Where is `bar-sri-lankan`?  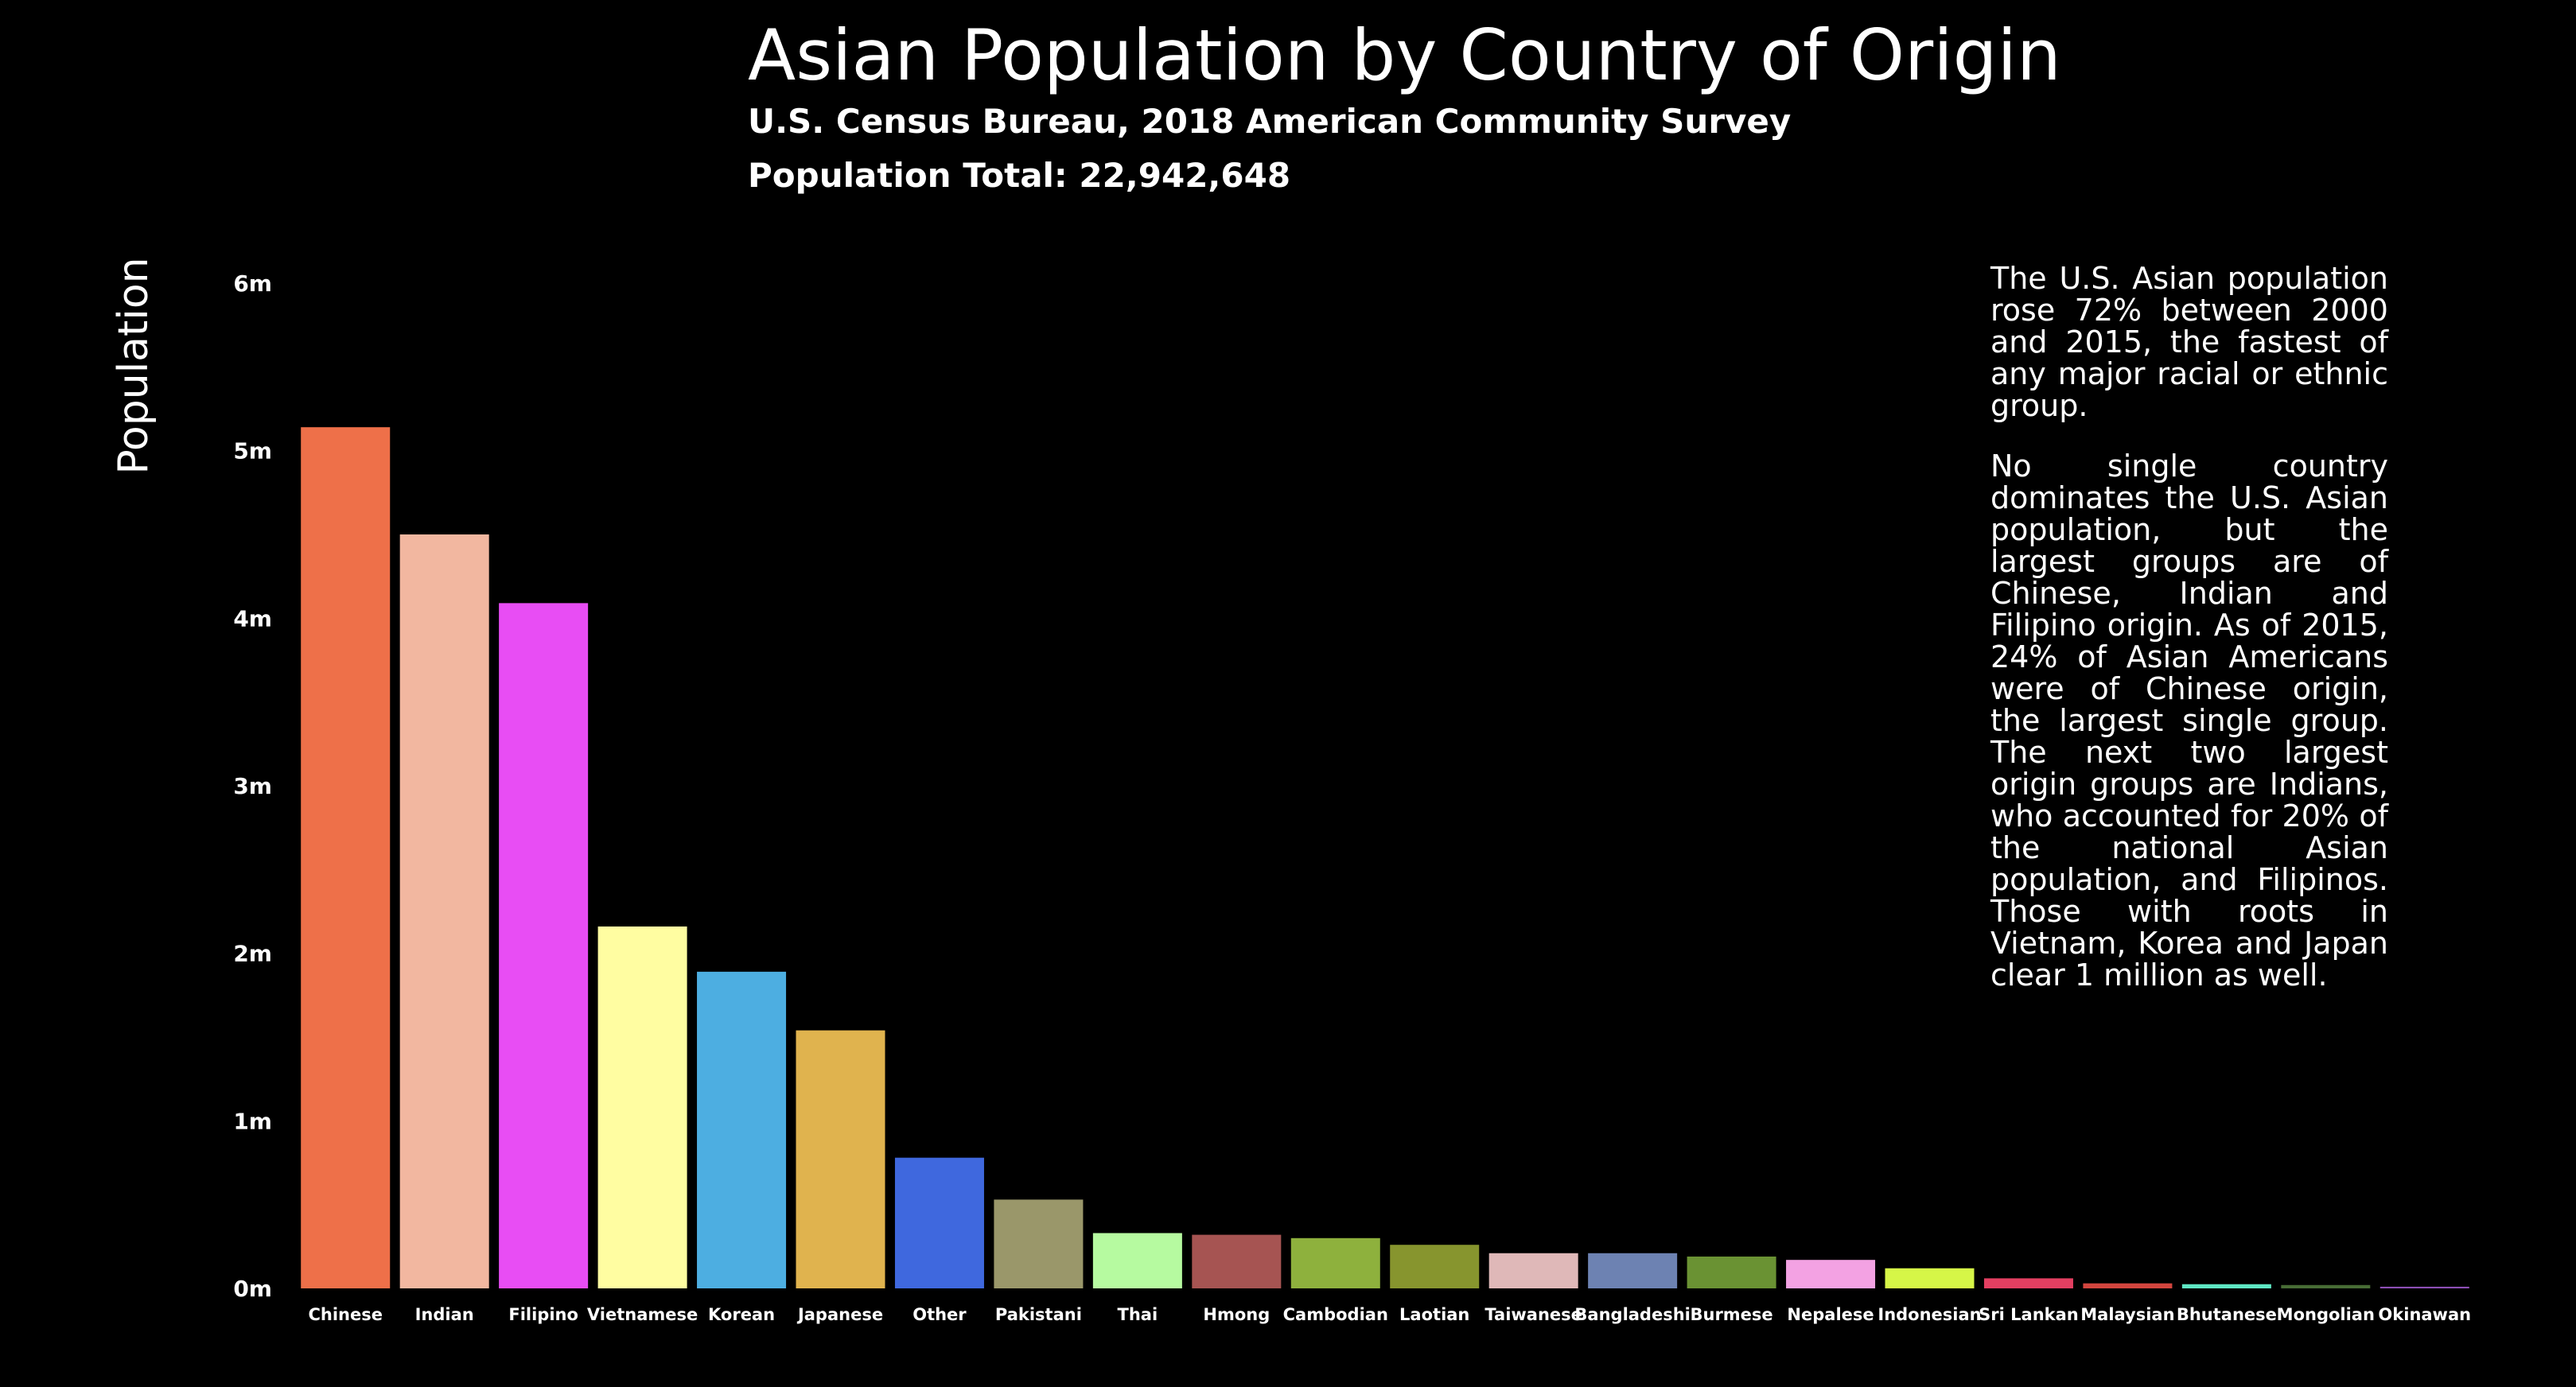 bar-sri-lankan is located at coordinates (2028, 1283).